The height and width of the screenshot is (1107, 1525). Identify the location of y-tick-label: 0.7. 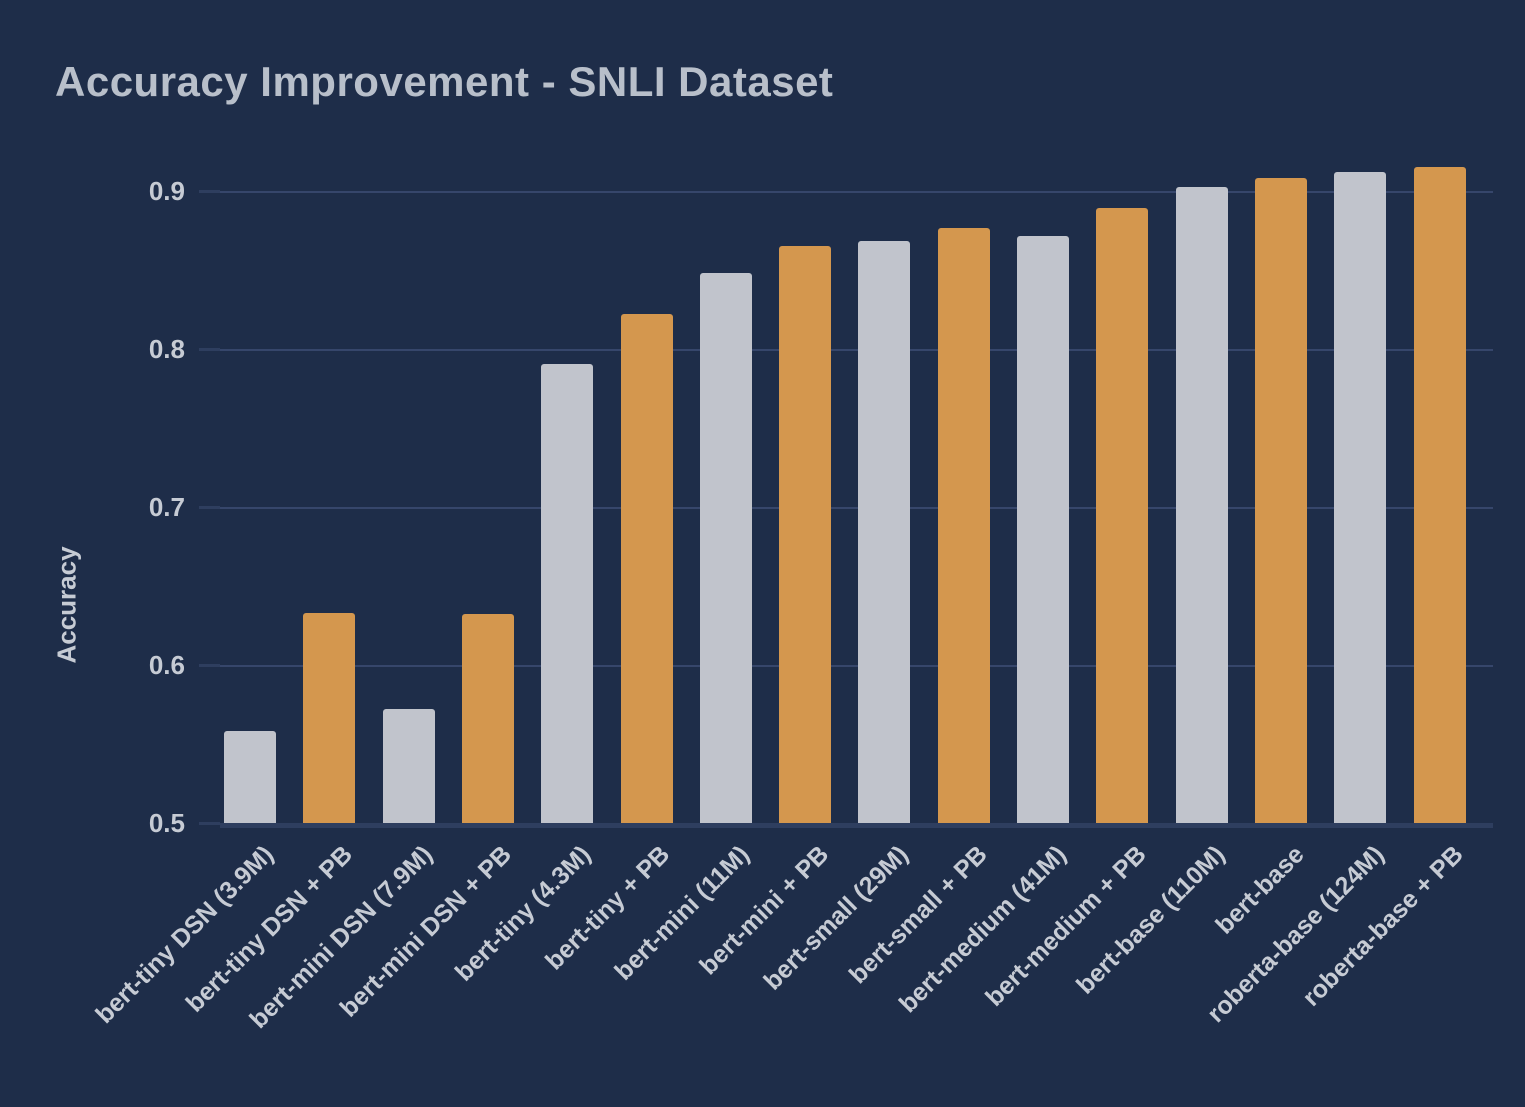
(166, 506).